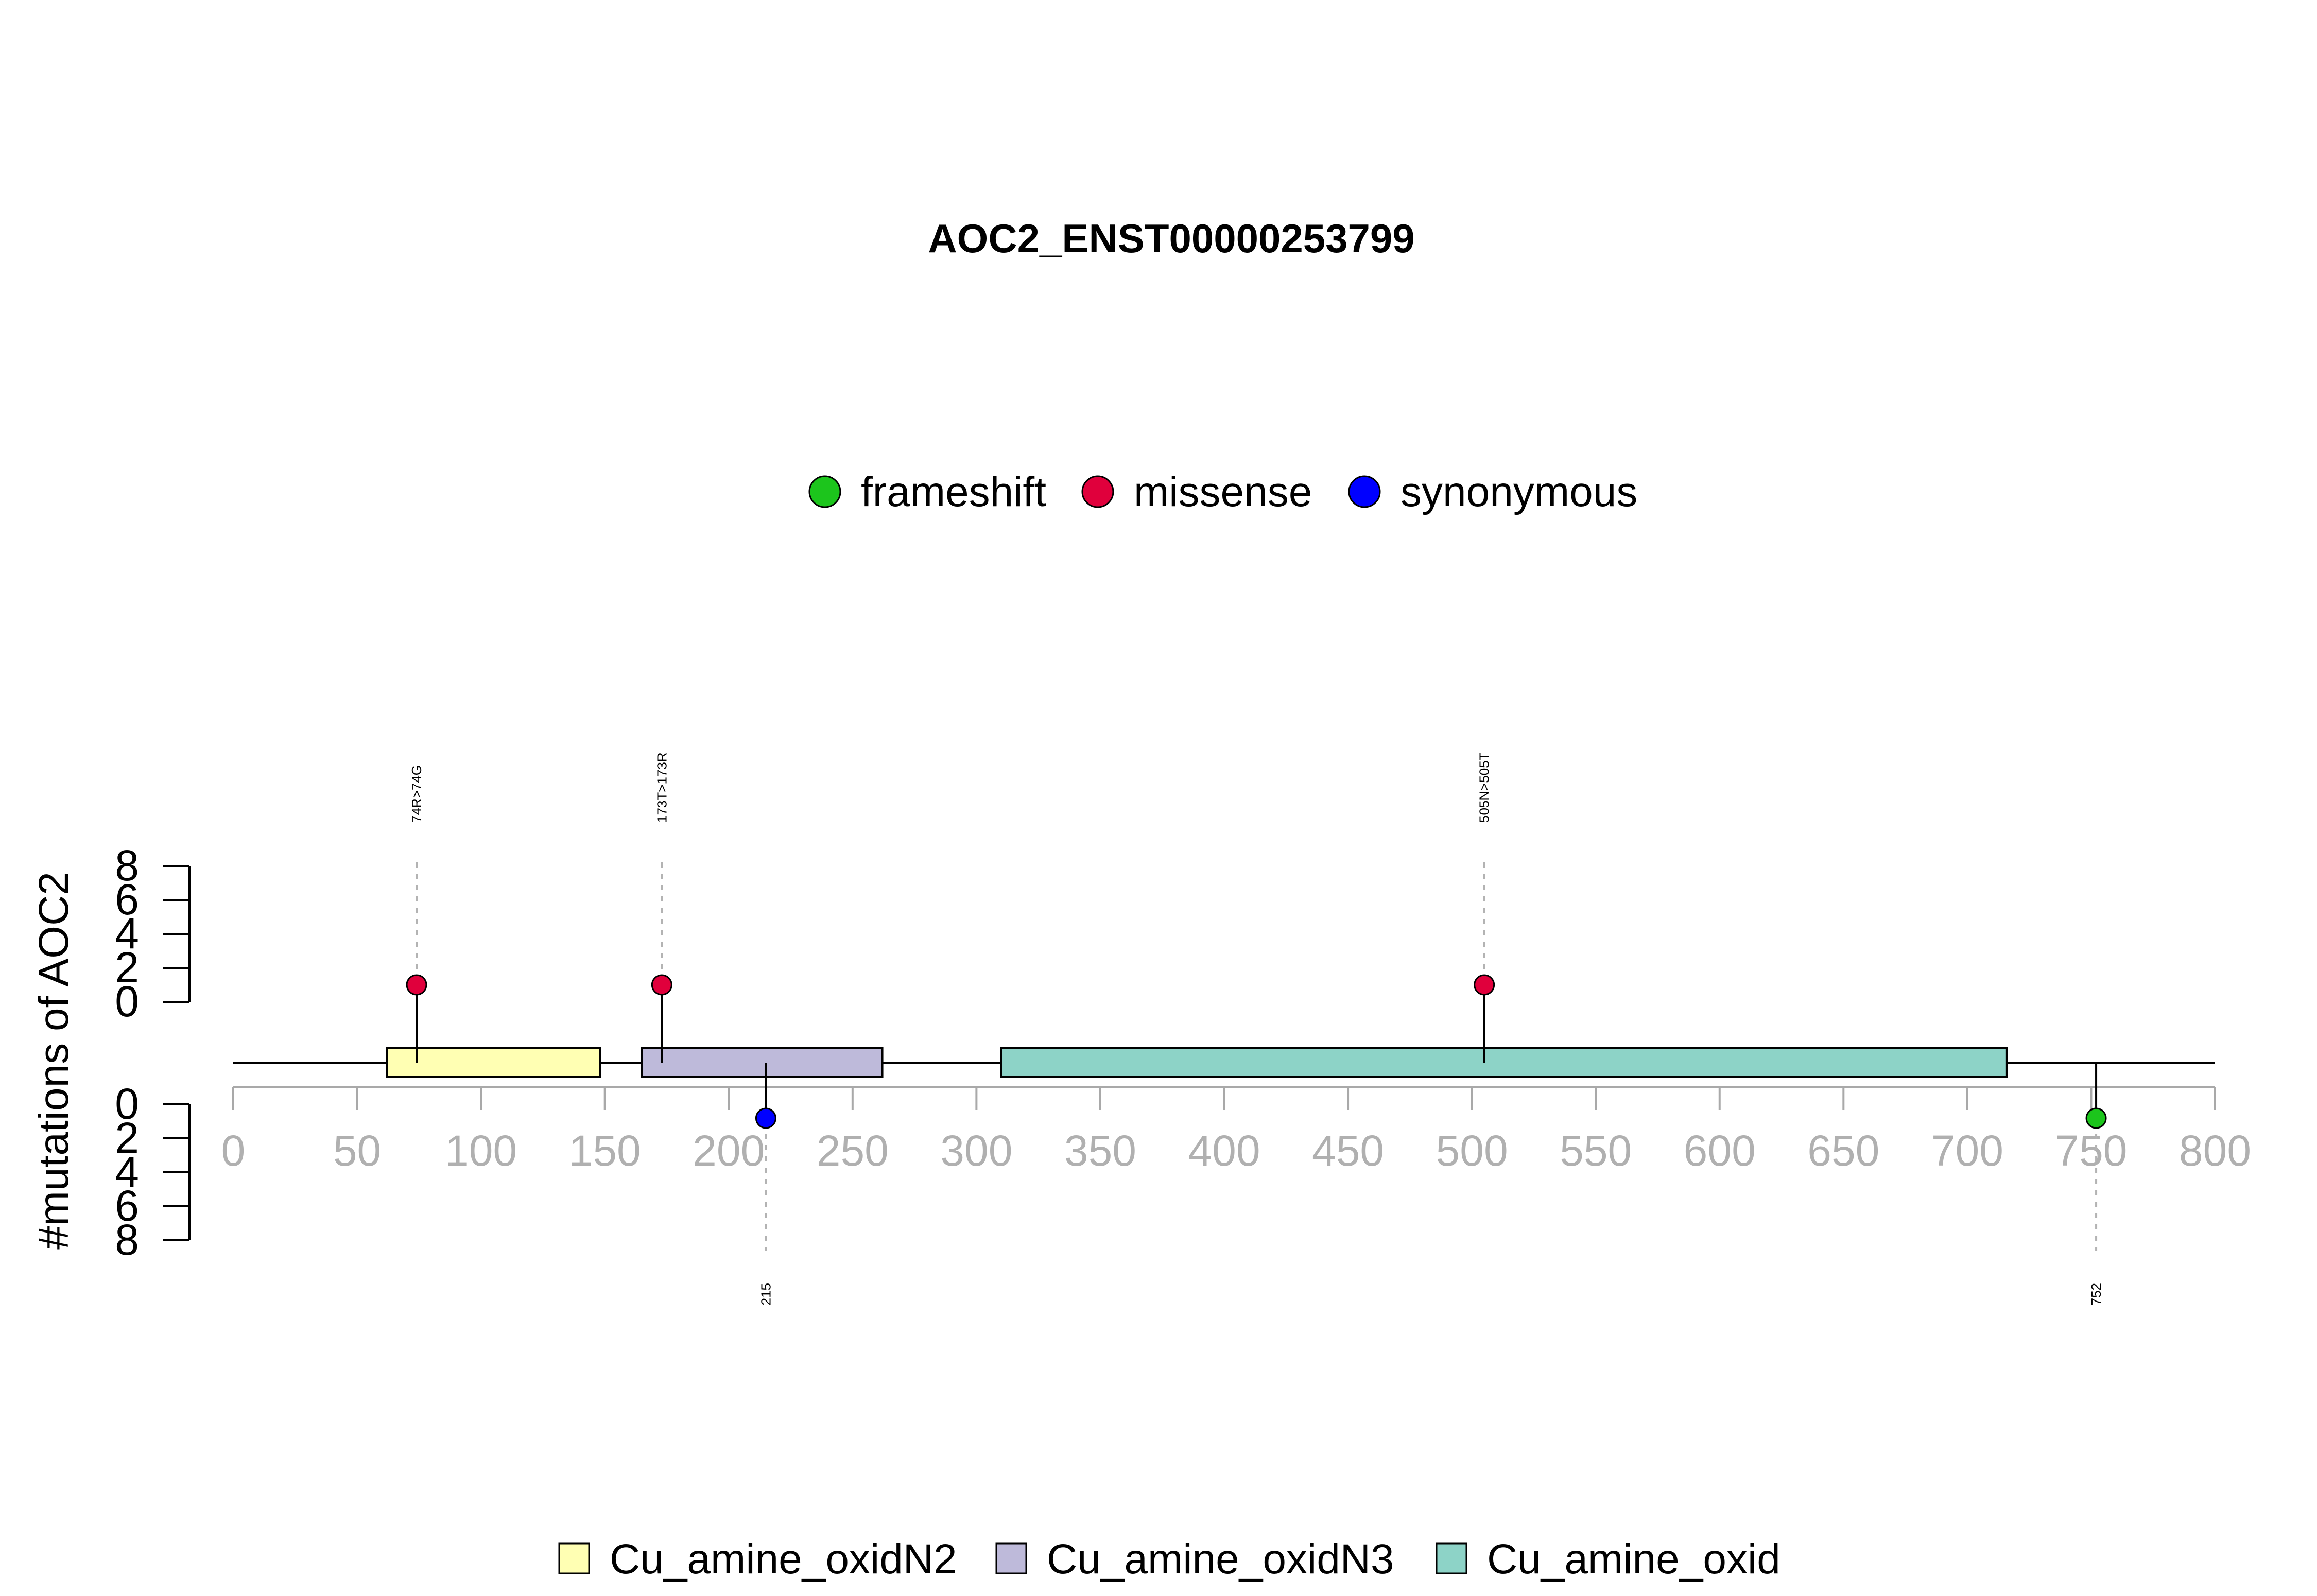  I want to click on legend-marker-missense, so click(1097, 491).